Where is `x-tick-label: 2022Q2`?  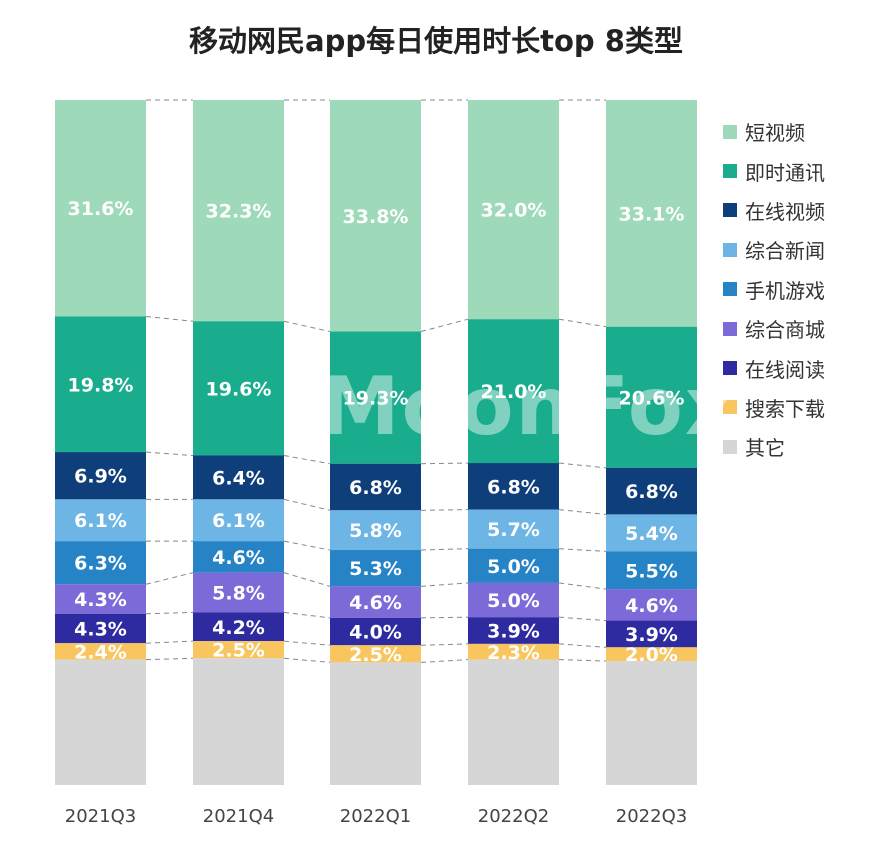 x-tick-label: 2022Q2 is located at coordinates (513, 816).